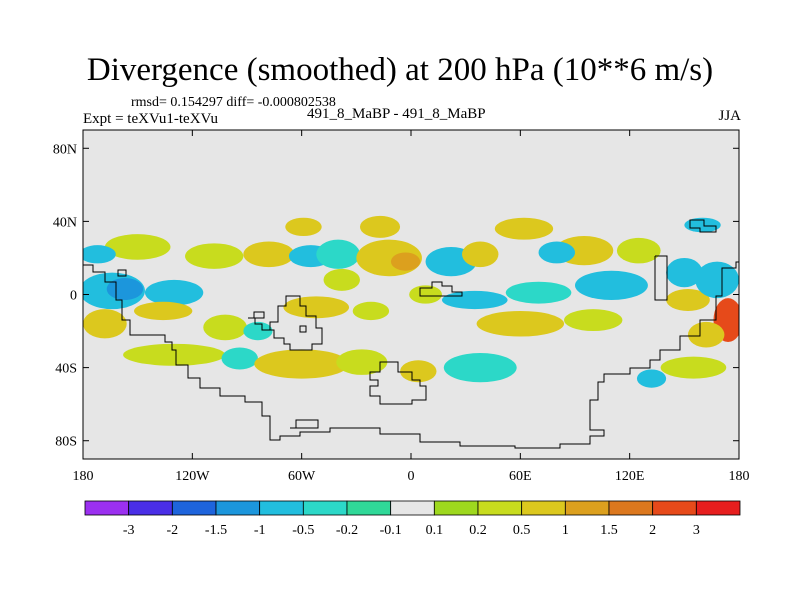 The height and width of the screenshot is (600, 800). I want to click on y-tick-label: 80S, so click(66, 442).